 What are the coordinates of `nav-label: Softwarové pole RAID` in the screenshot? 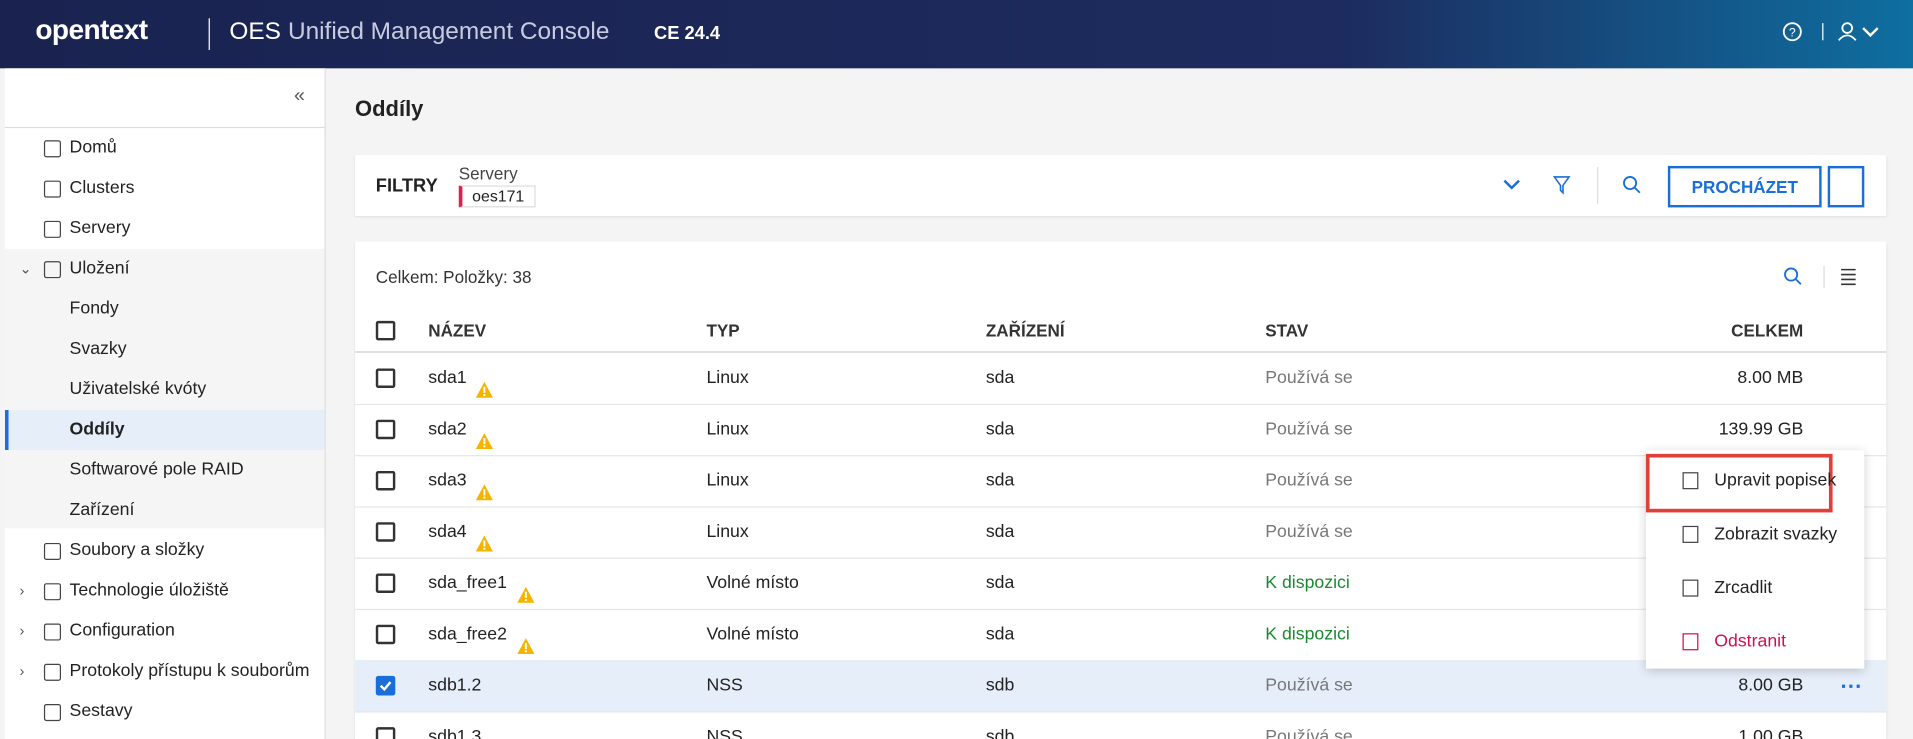 It's located at (156, 469).